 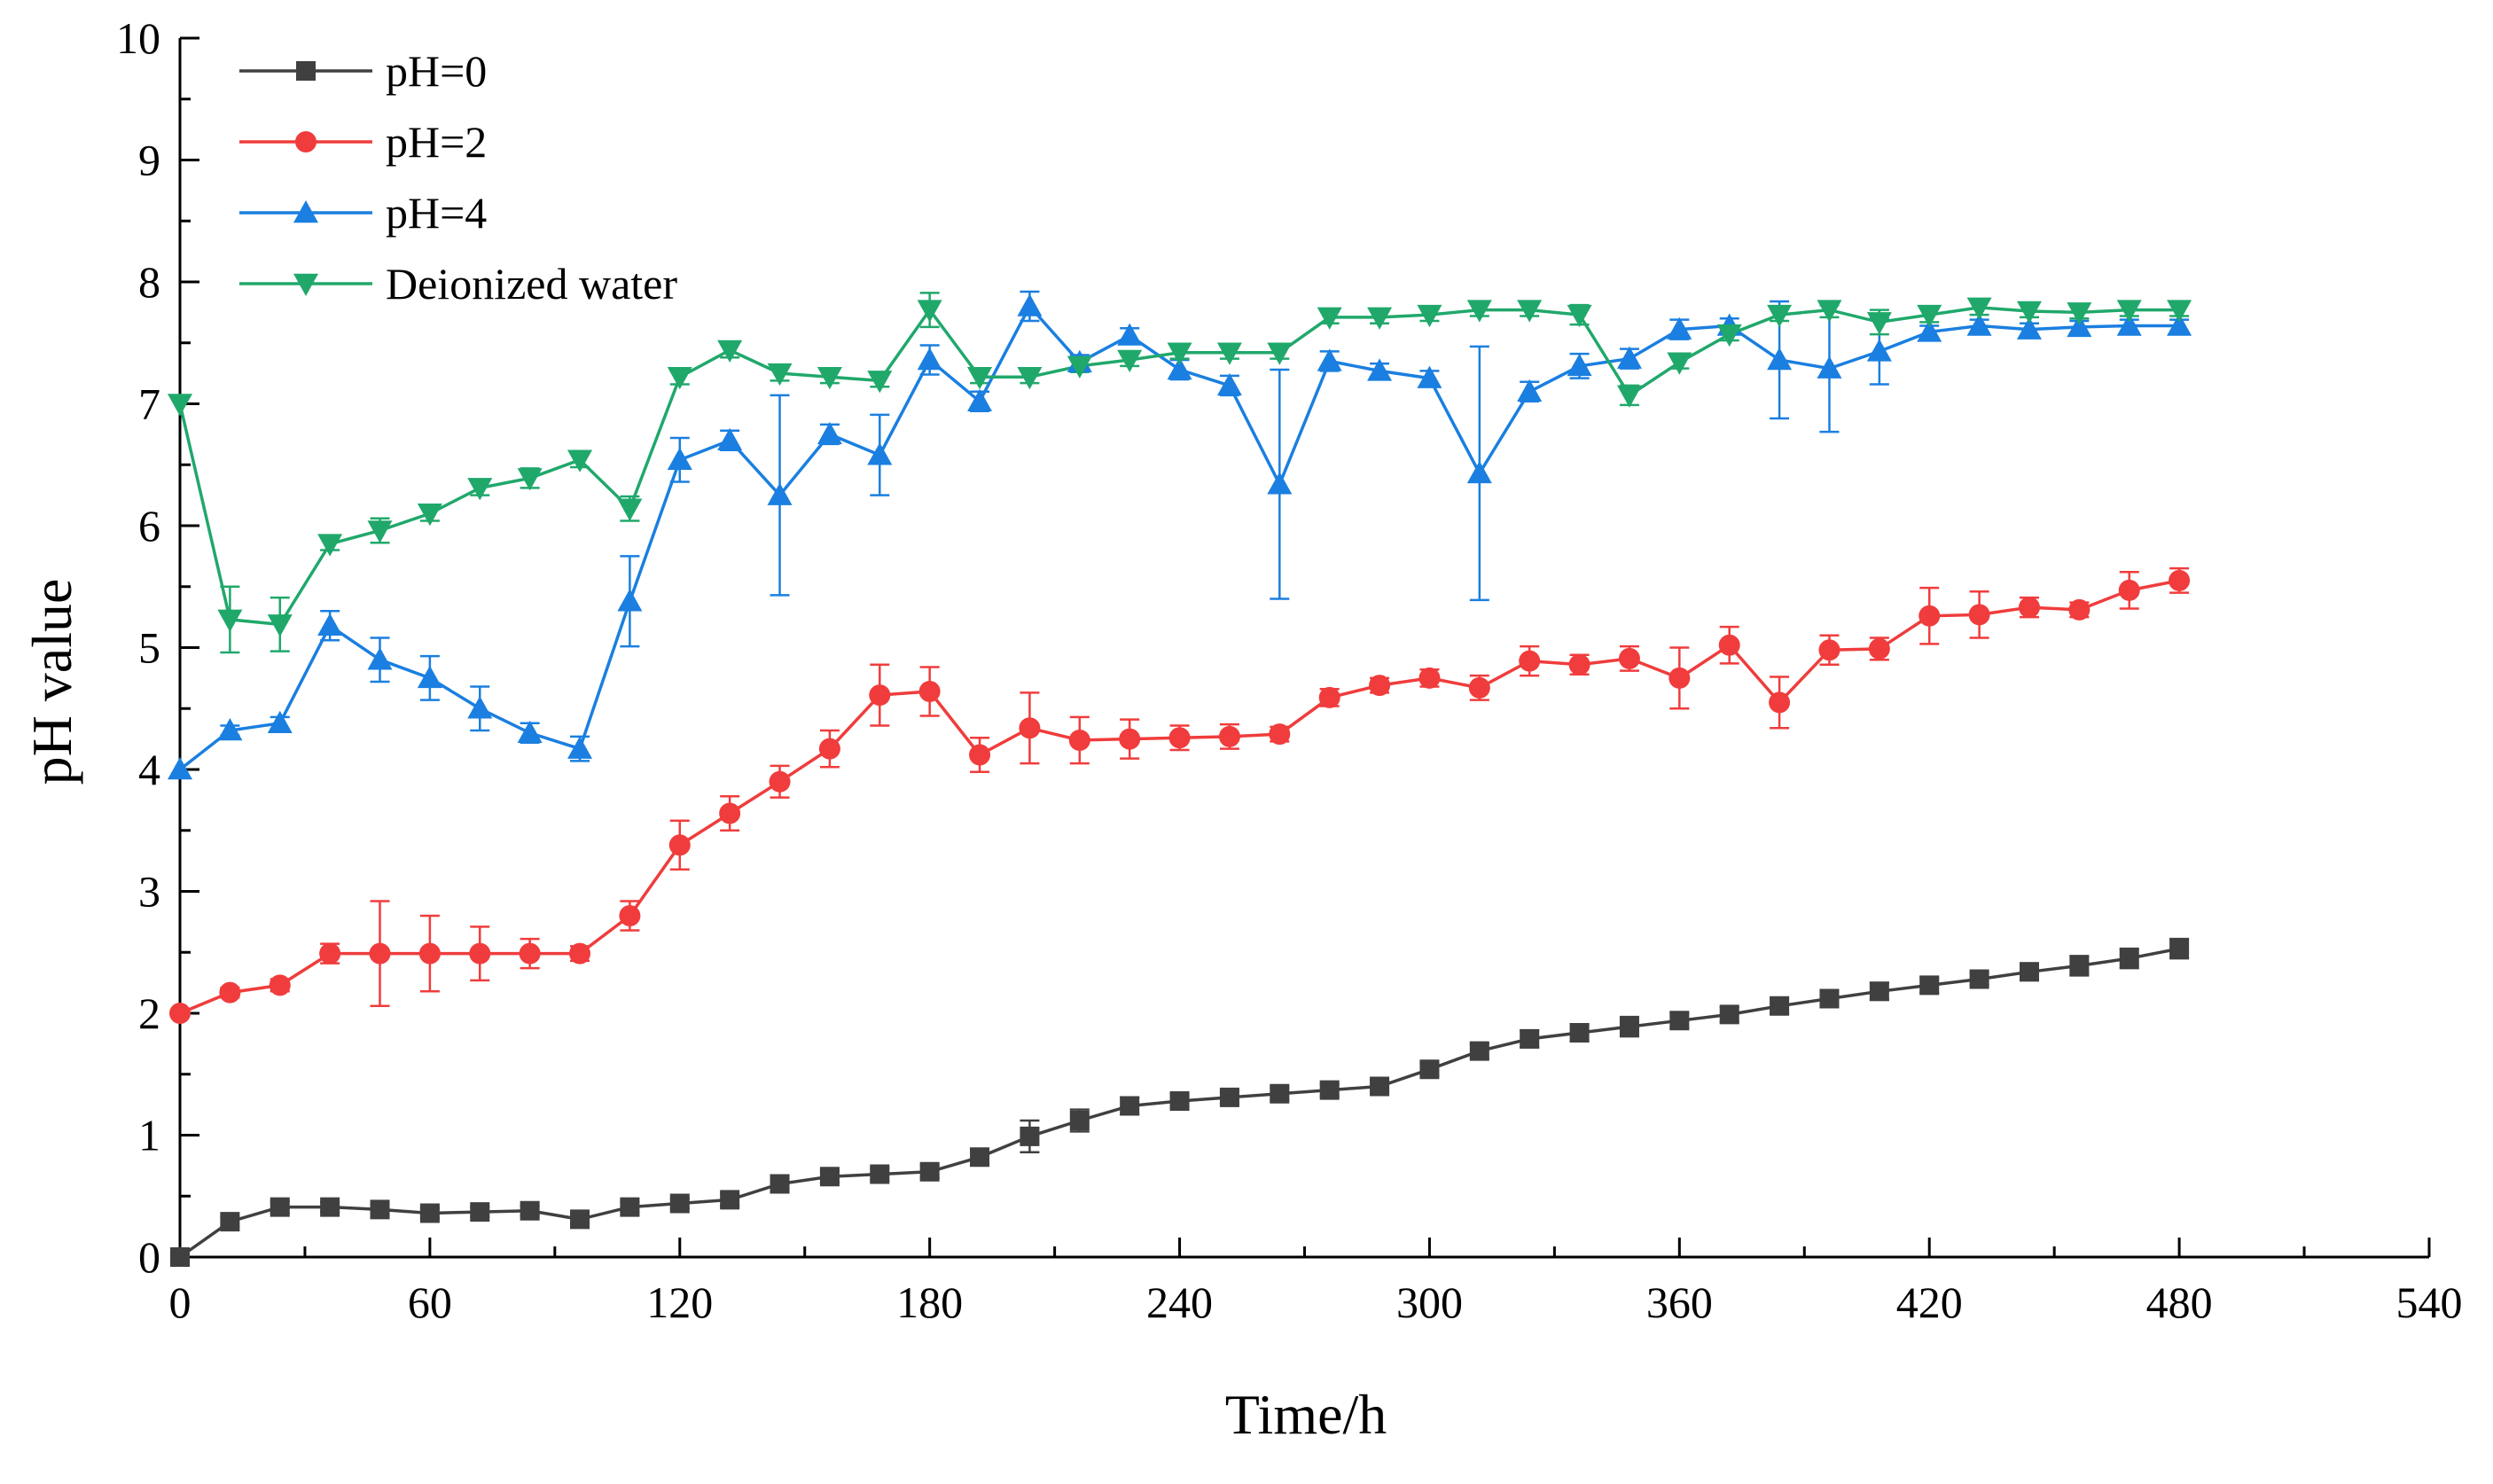 I want to click on legend-marker-deionized-water, so click(x=305, y=284).